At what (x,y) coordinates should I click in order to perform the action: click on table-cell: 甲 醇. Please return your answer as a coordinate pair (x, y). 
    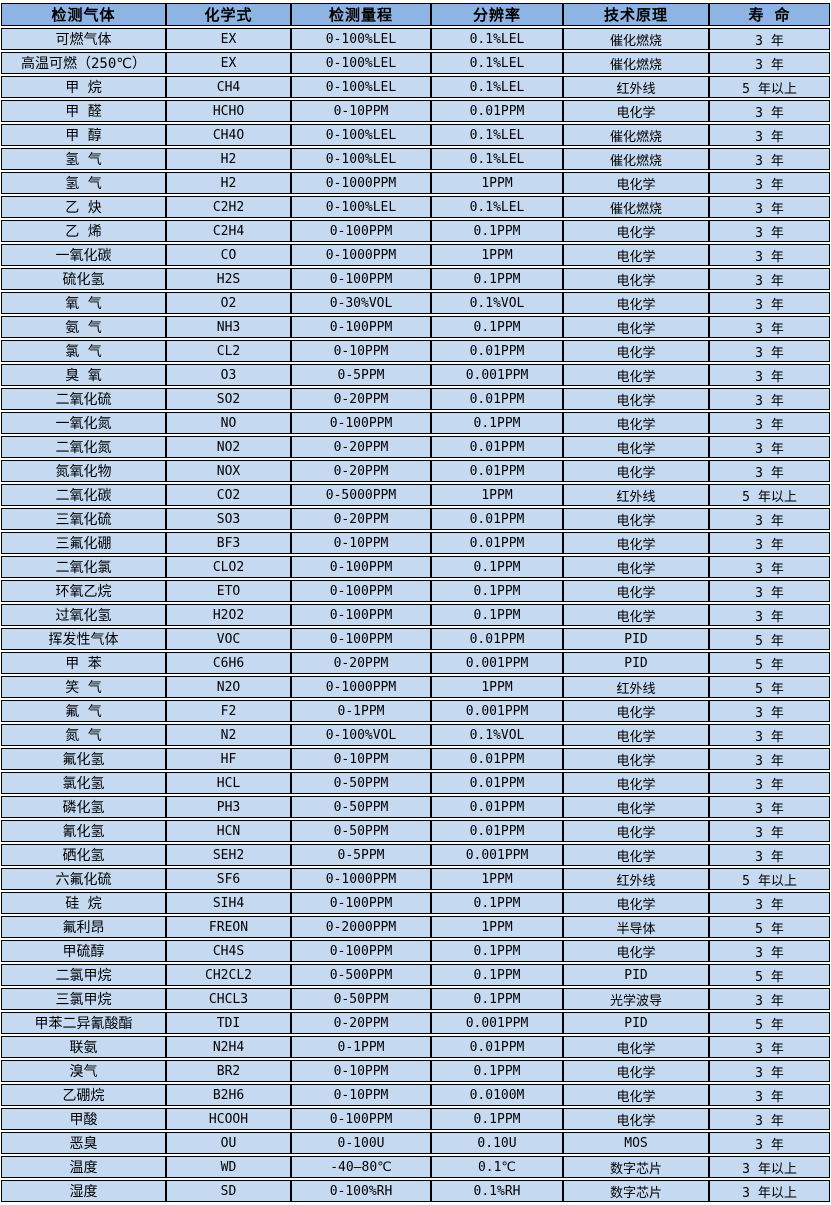
    Looking at the image, I should click on (83, 135).